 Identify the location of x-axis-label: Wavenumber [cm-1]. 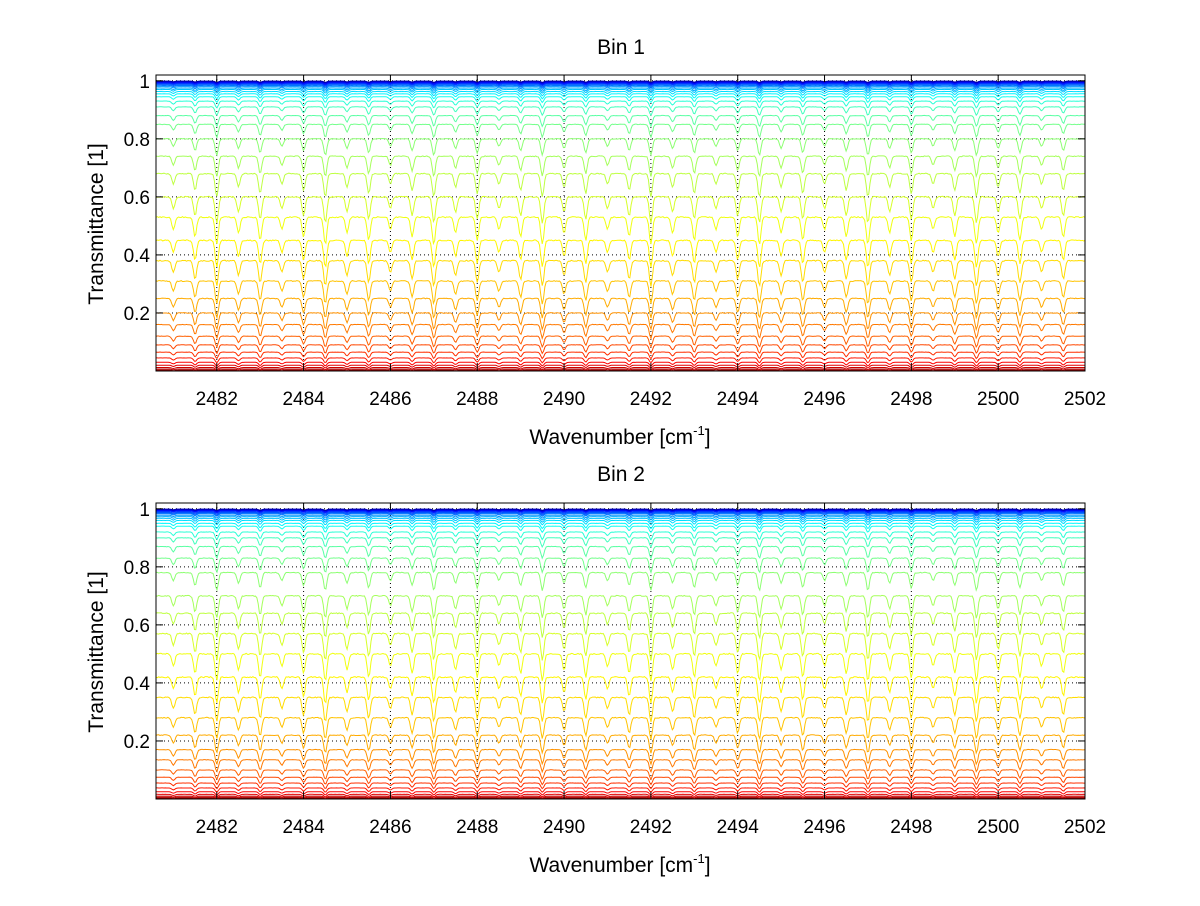
(619, 436).